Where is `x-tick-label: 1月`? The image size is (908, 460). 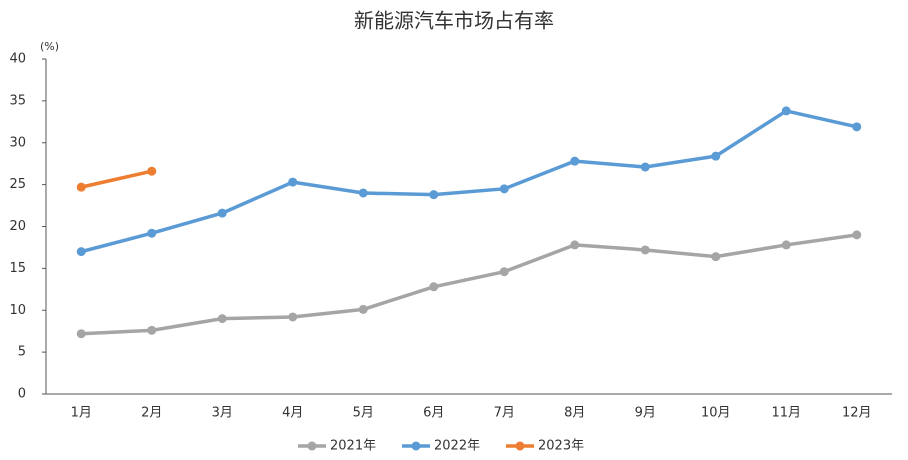 x-tick-label: 1月 is located at coordinates (81, 413).